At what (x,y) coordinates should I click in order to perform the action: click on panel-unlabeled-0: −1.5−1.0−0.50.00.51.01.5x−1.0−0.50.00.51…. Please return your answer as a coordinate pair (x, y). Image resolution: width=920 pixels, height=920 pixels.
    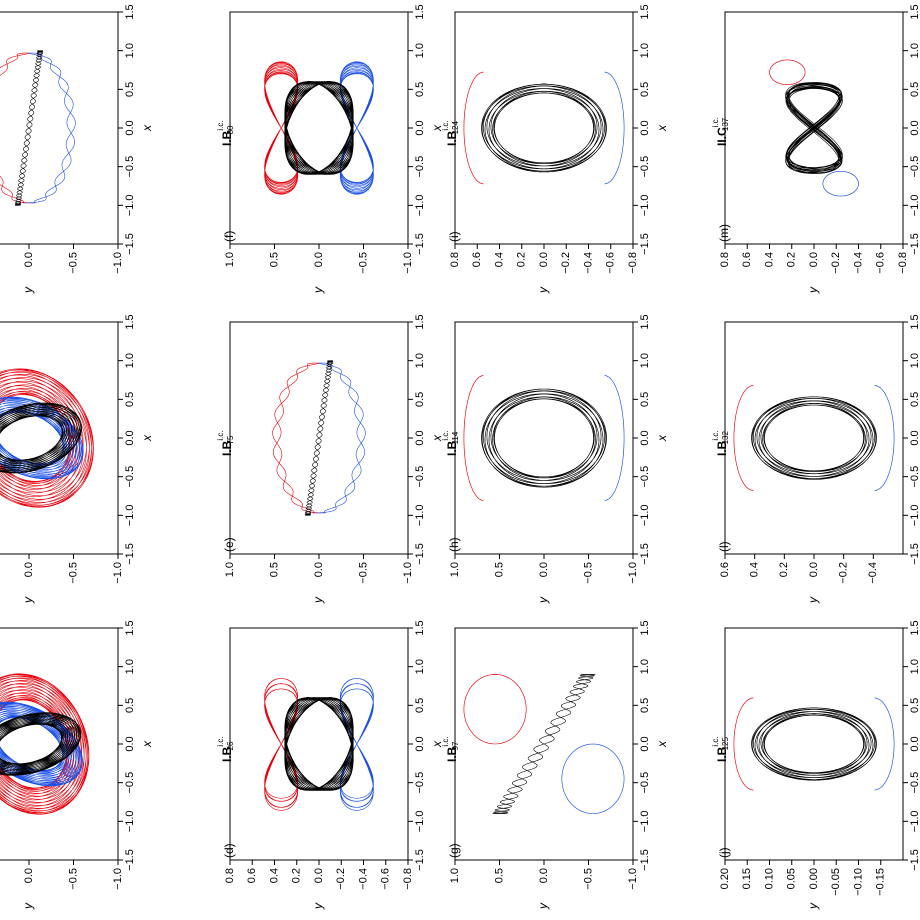
    Looking at the image, I should click on (77, 765).